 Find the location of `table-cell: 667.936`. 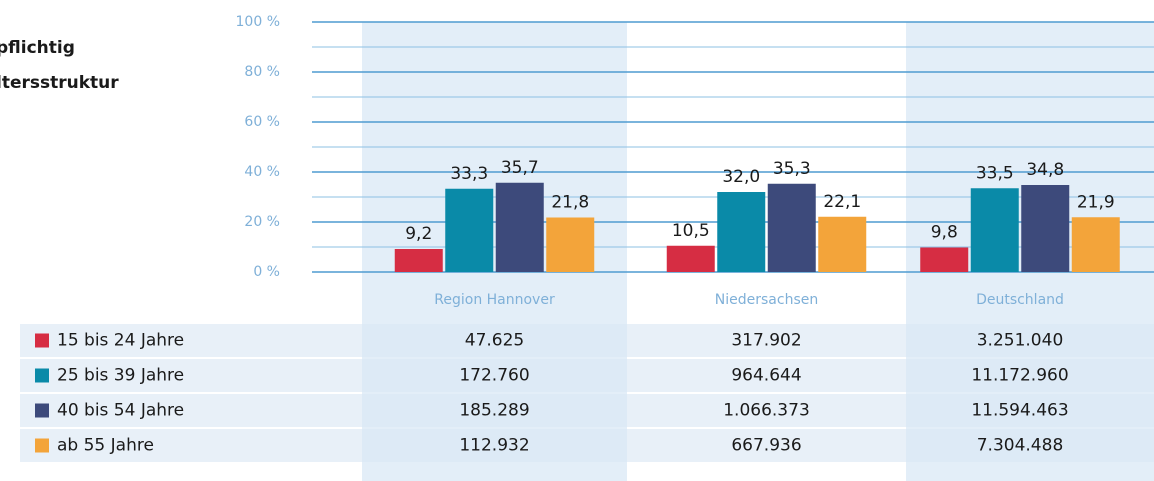

table-cell: 667.936 is located at coordinates (766, 446).